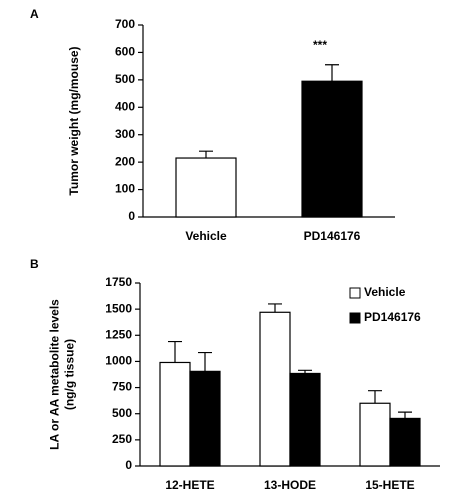  Describe the element at coordinates (118, 334) in the screenshot. I see `y-tick-label: 1250` at that location.